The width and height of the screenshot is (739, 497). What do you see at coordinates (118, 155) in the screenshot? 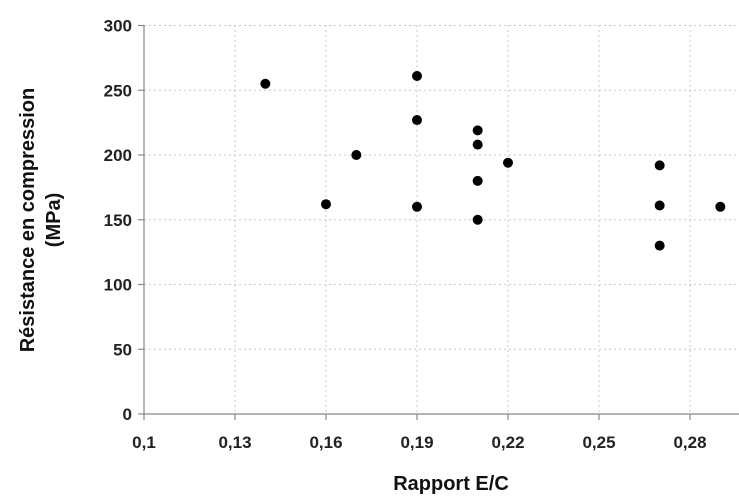
I see `y-tick-label: 200` at bounding box center [118, 155].